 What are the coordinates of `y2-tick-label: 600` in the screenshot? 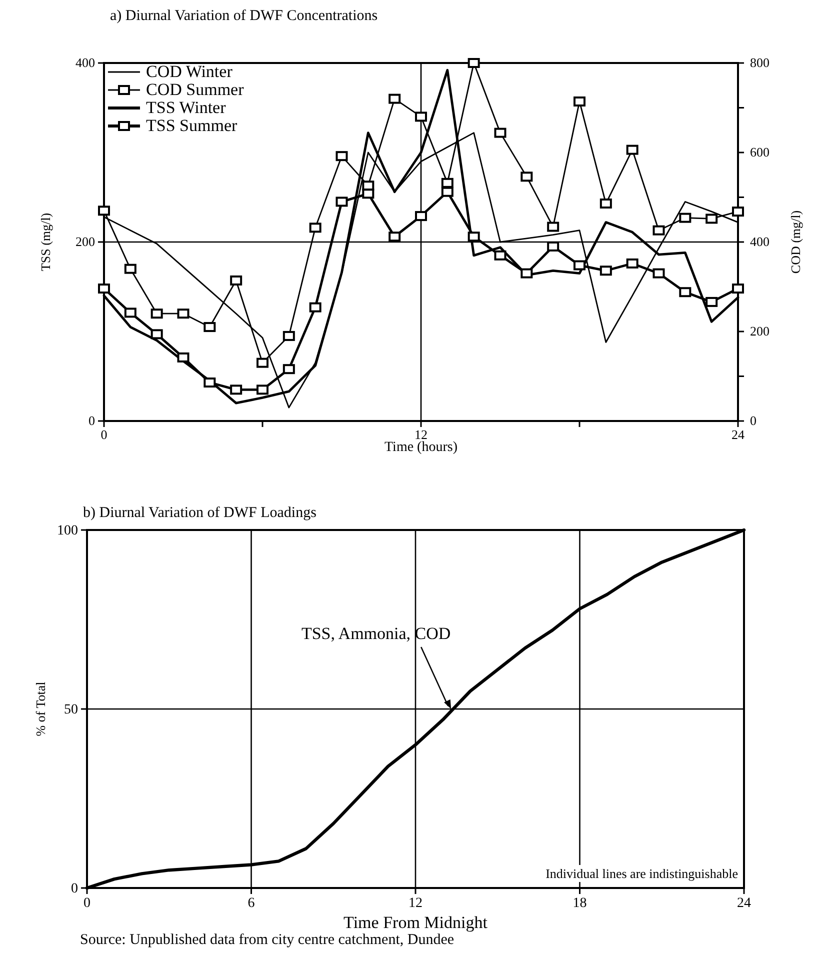 It's located at (760, 152).